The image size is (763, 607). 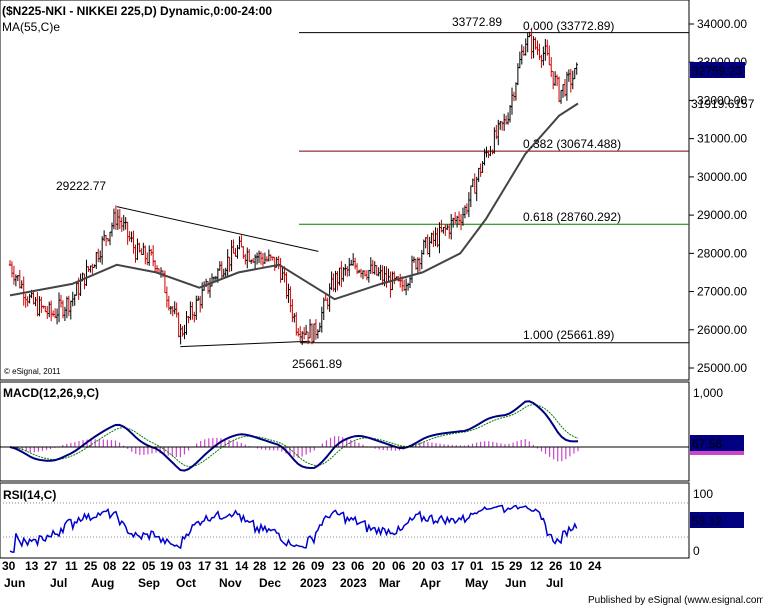 I want to click on support-trendline, so click(x=245, y=344).